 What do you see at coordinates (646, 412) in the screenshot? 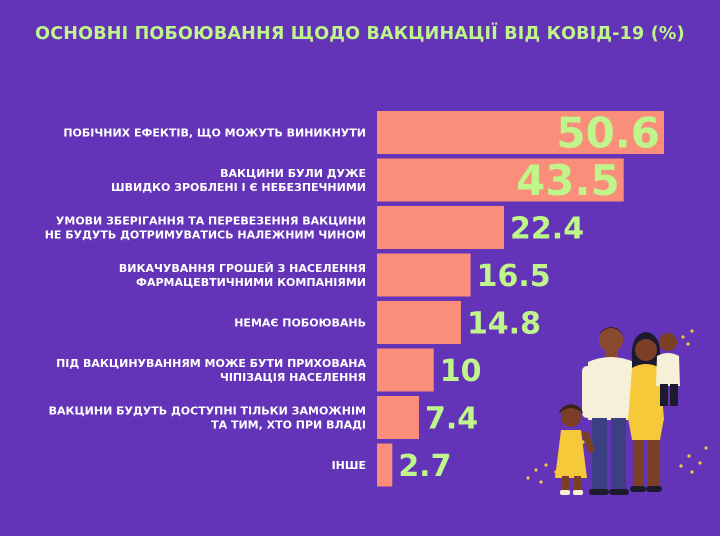
I see `mother-figure` at bounding box center [646, 412].